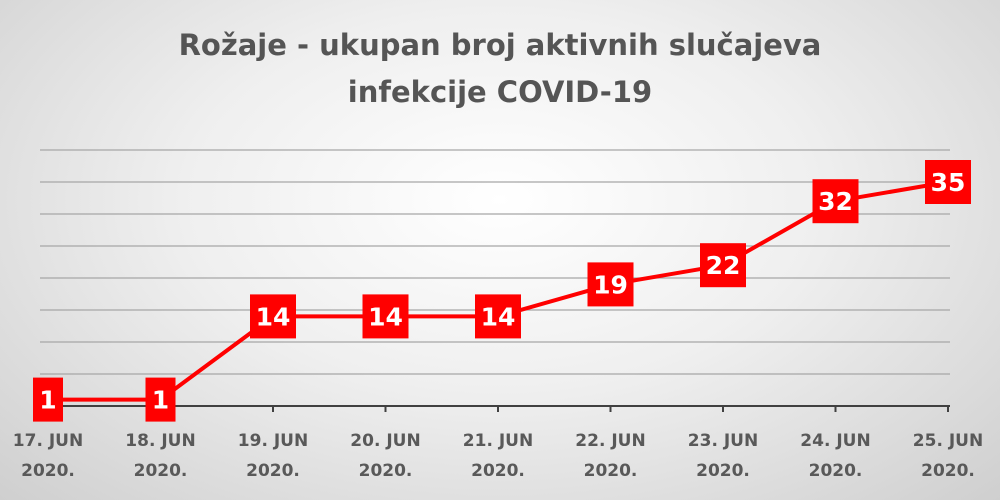 Image resolution: width=1000 pixels, height=500 pixels. Describe the element at coordinates (48, 441) in the screenshot. I see `x-tick-label: 17. JUN` at that location.